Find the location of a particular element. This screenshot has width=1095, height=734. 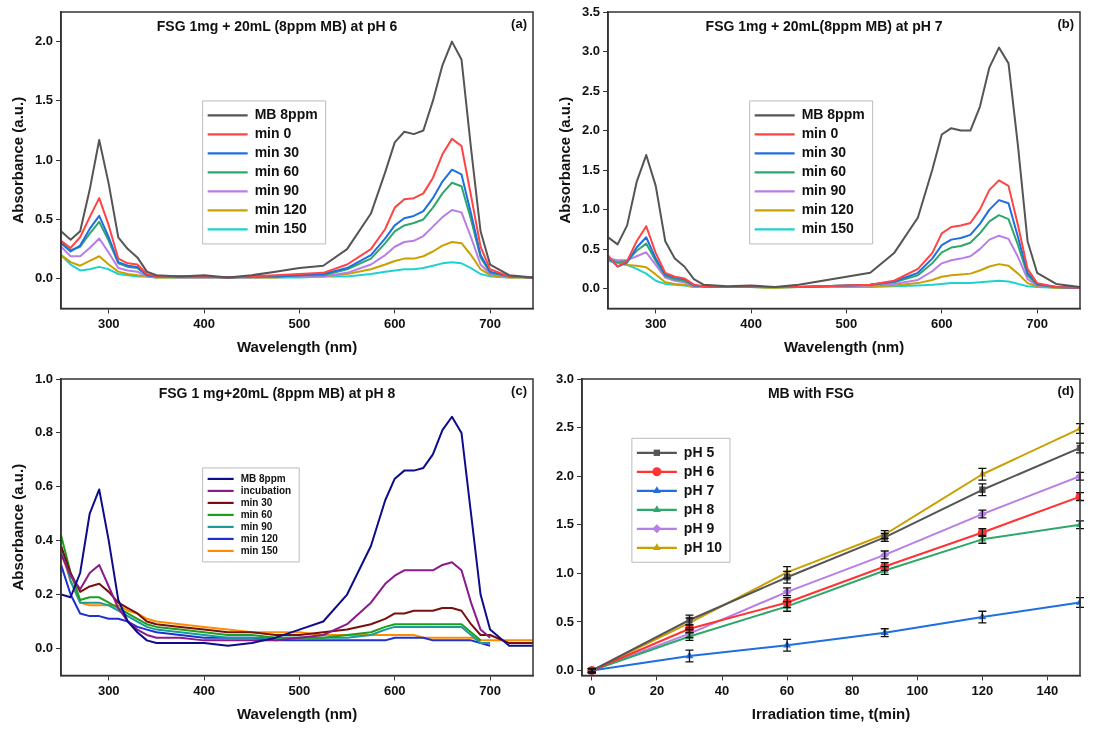

legend-label: incubation is located at coordinates (266, 490).